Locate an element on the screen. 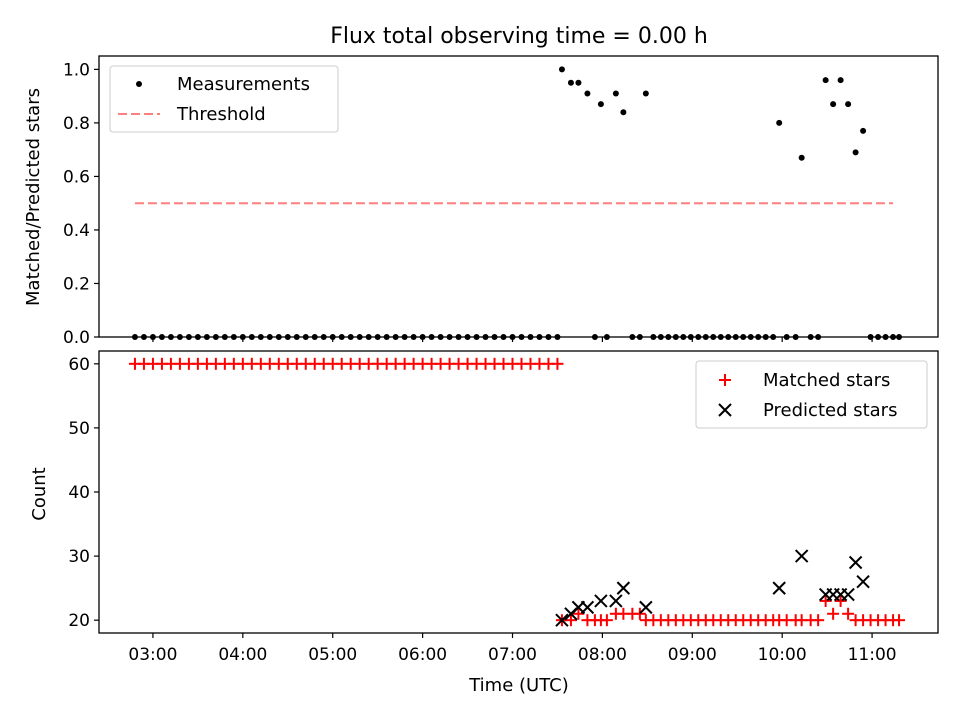 Image resolution: width=960 pixels, height=720 pixels. top-y-tick-label: 0.8 is located at coordinates (76, 124).